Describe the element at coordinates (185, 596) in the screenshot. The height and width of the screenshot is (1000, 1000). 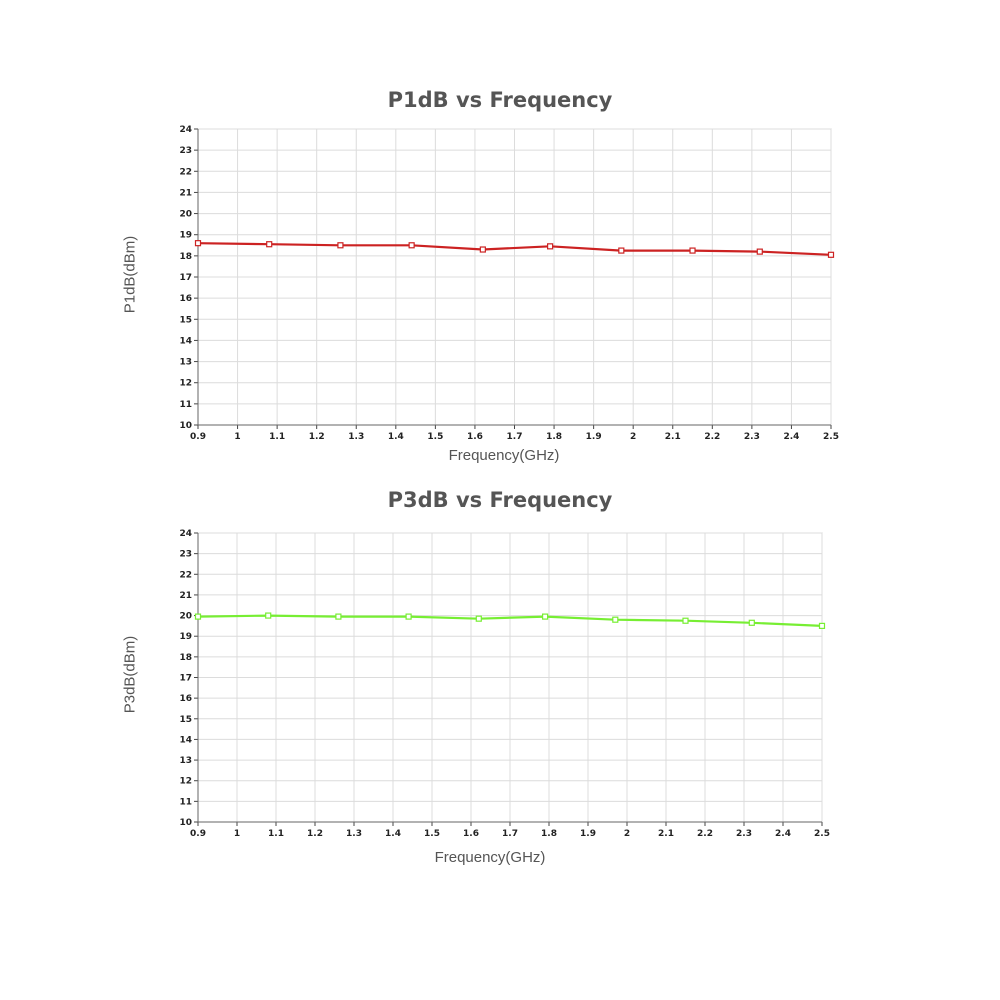
I see `y-tick-label-p3db: 21` at that location.